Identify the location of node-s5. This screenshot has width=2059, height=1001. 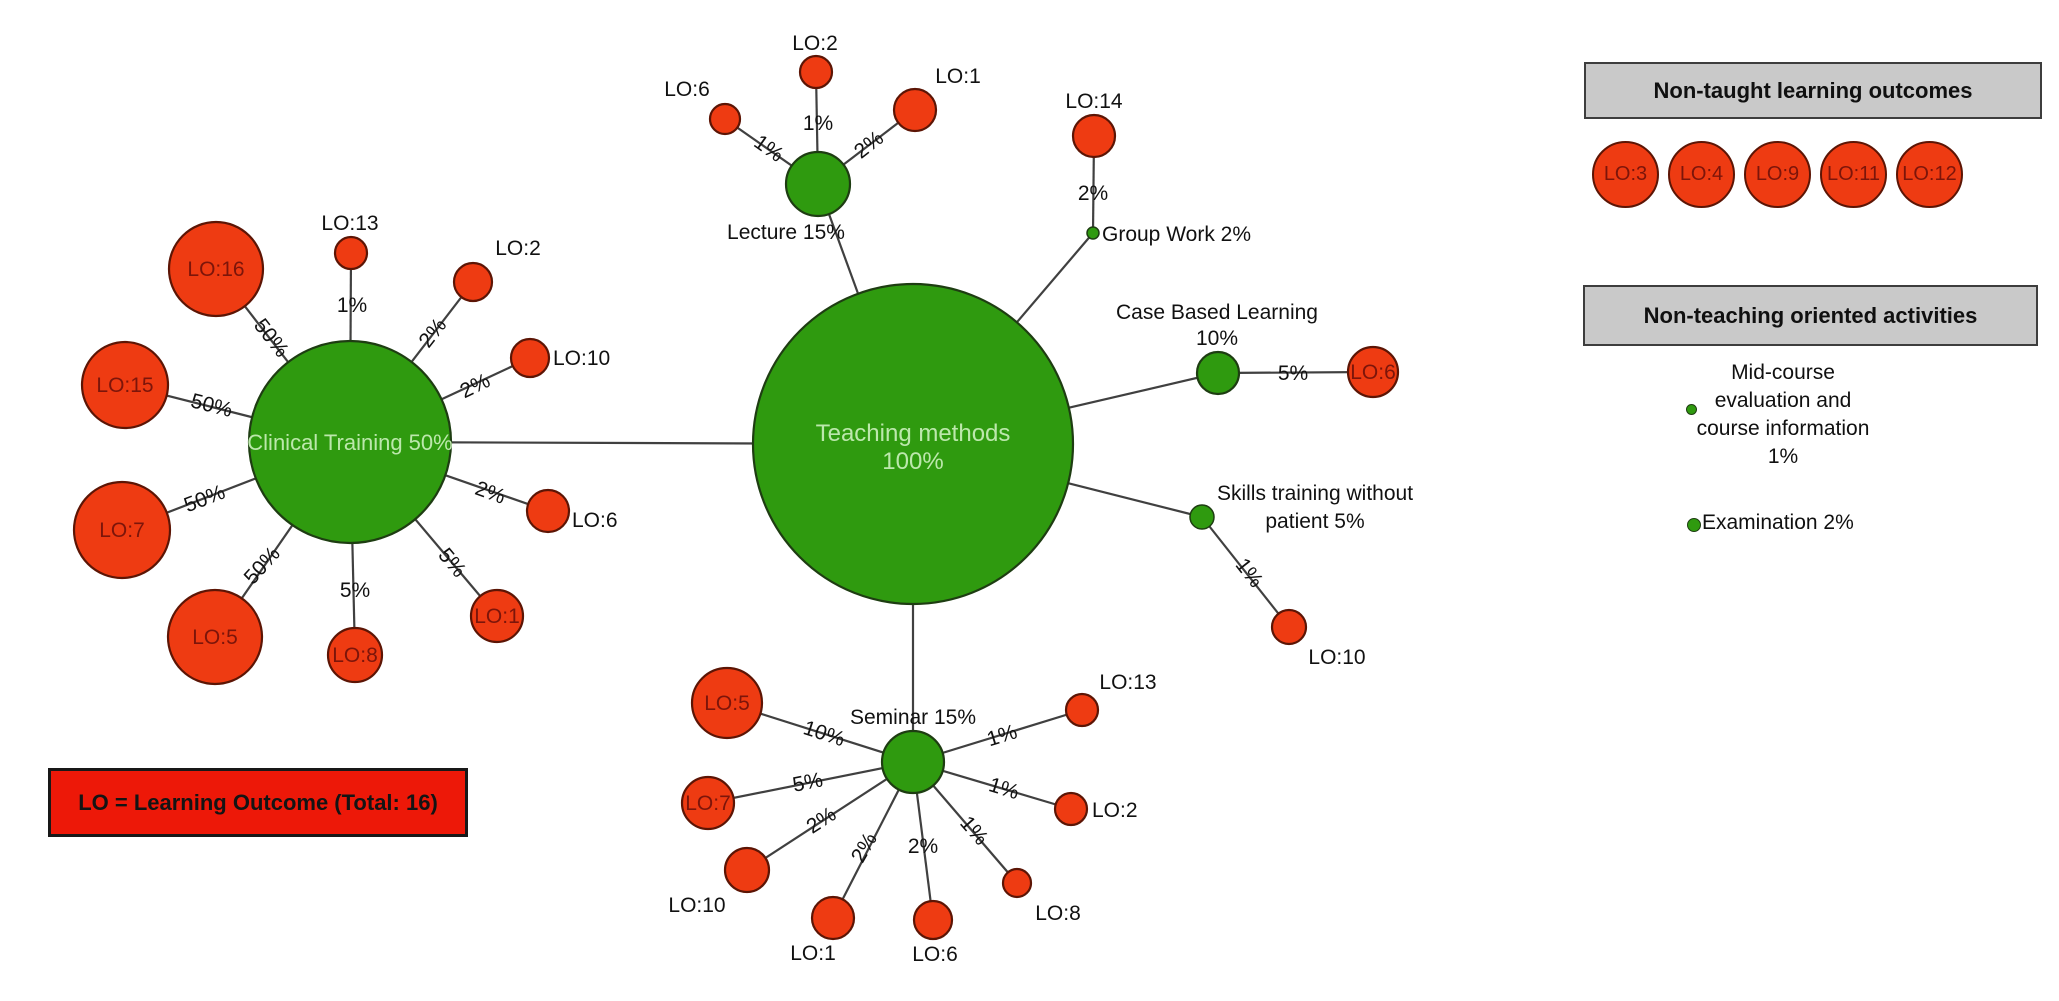
(727, 703).